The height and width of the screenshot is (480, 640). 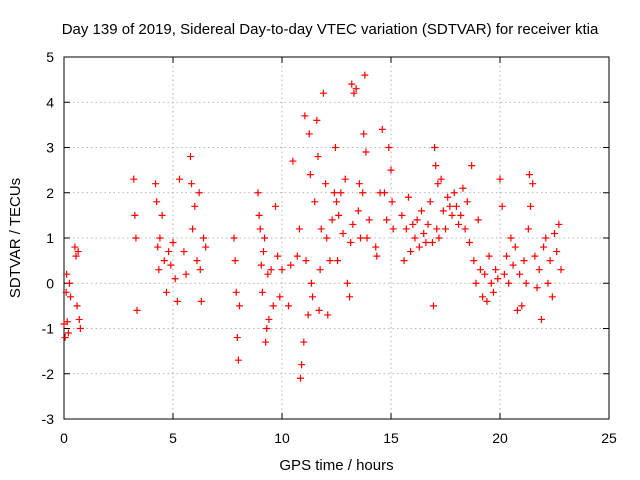 I want to click on y-tick-label: 4, so click(x=50, y=102).